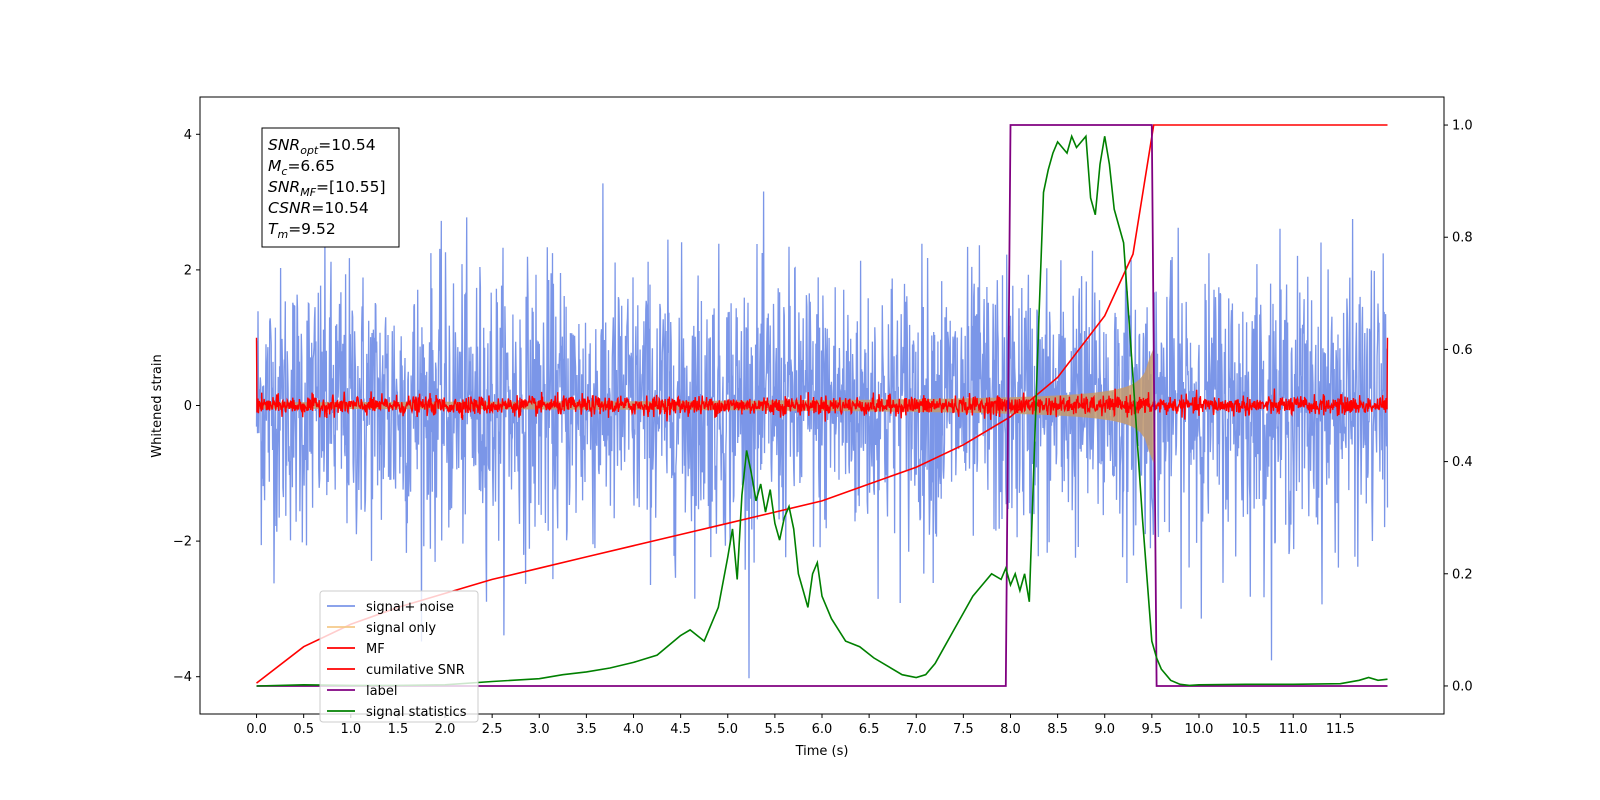 This screenshot has height=800, width=1600. I want to click on stat-line: SNRopt=10.54, so click(322, 146).